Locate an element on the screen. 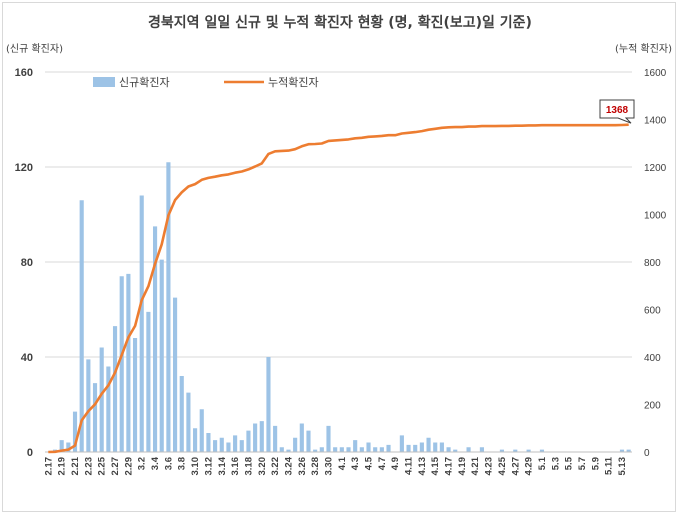 This screenshot has height=516, width=680. x-tick-label: 3.20 is located at coordinates (262, 466).